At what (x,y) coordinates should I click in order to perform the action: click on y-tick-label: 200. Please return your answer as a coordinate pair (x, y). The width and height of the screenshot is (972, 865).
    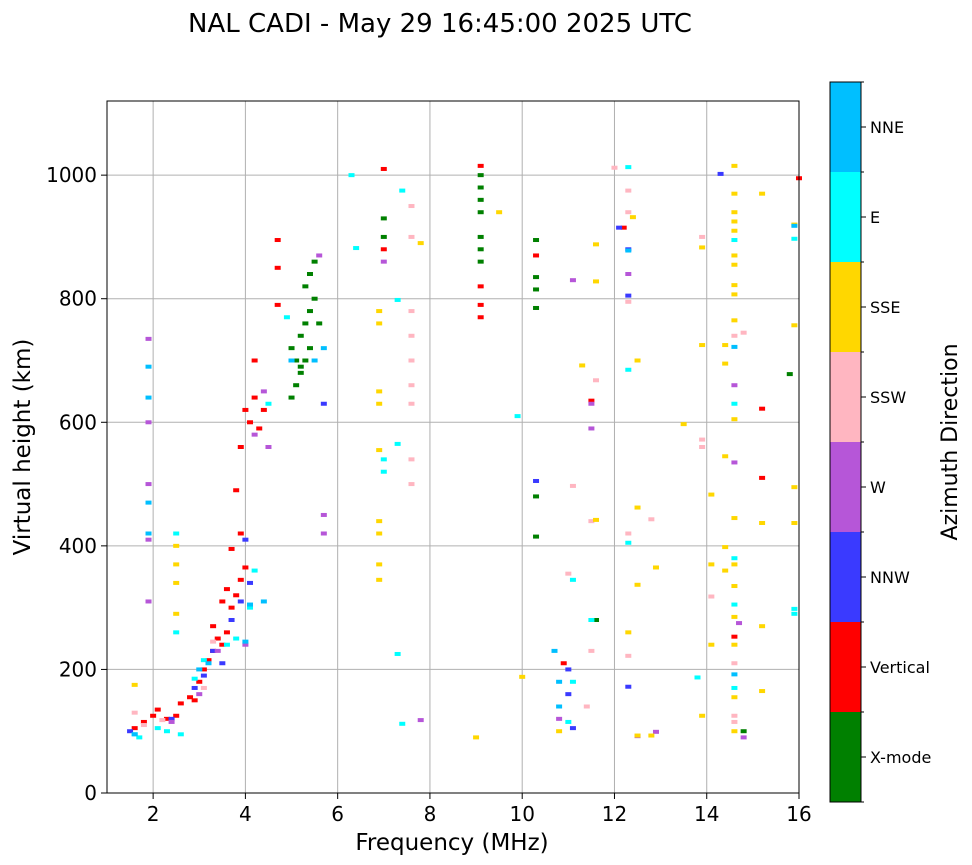
    Looking at the image, I should click on (78, 669).